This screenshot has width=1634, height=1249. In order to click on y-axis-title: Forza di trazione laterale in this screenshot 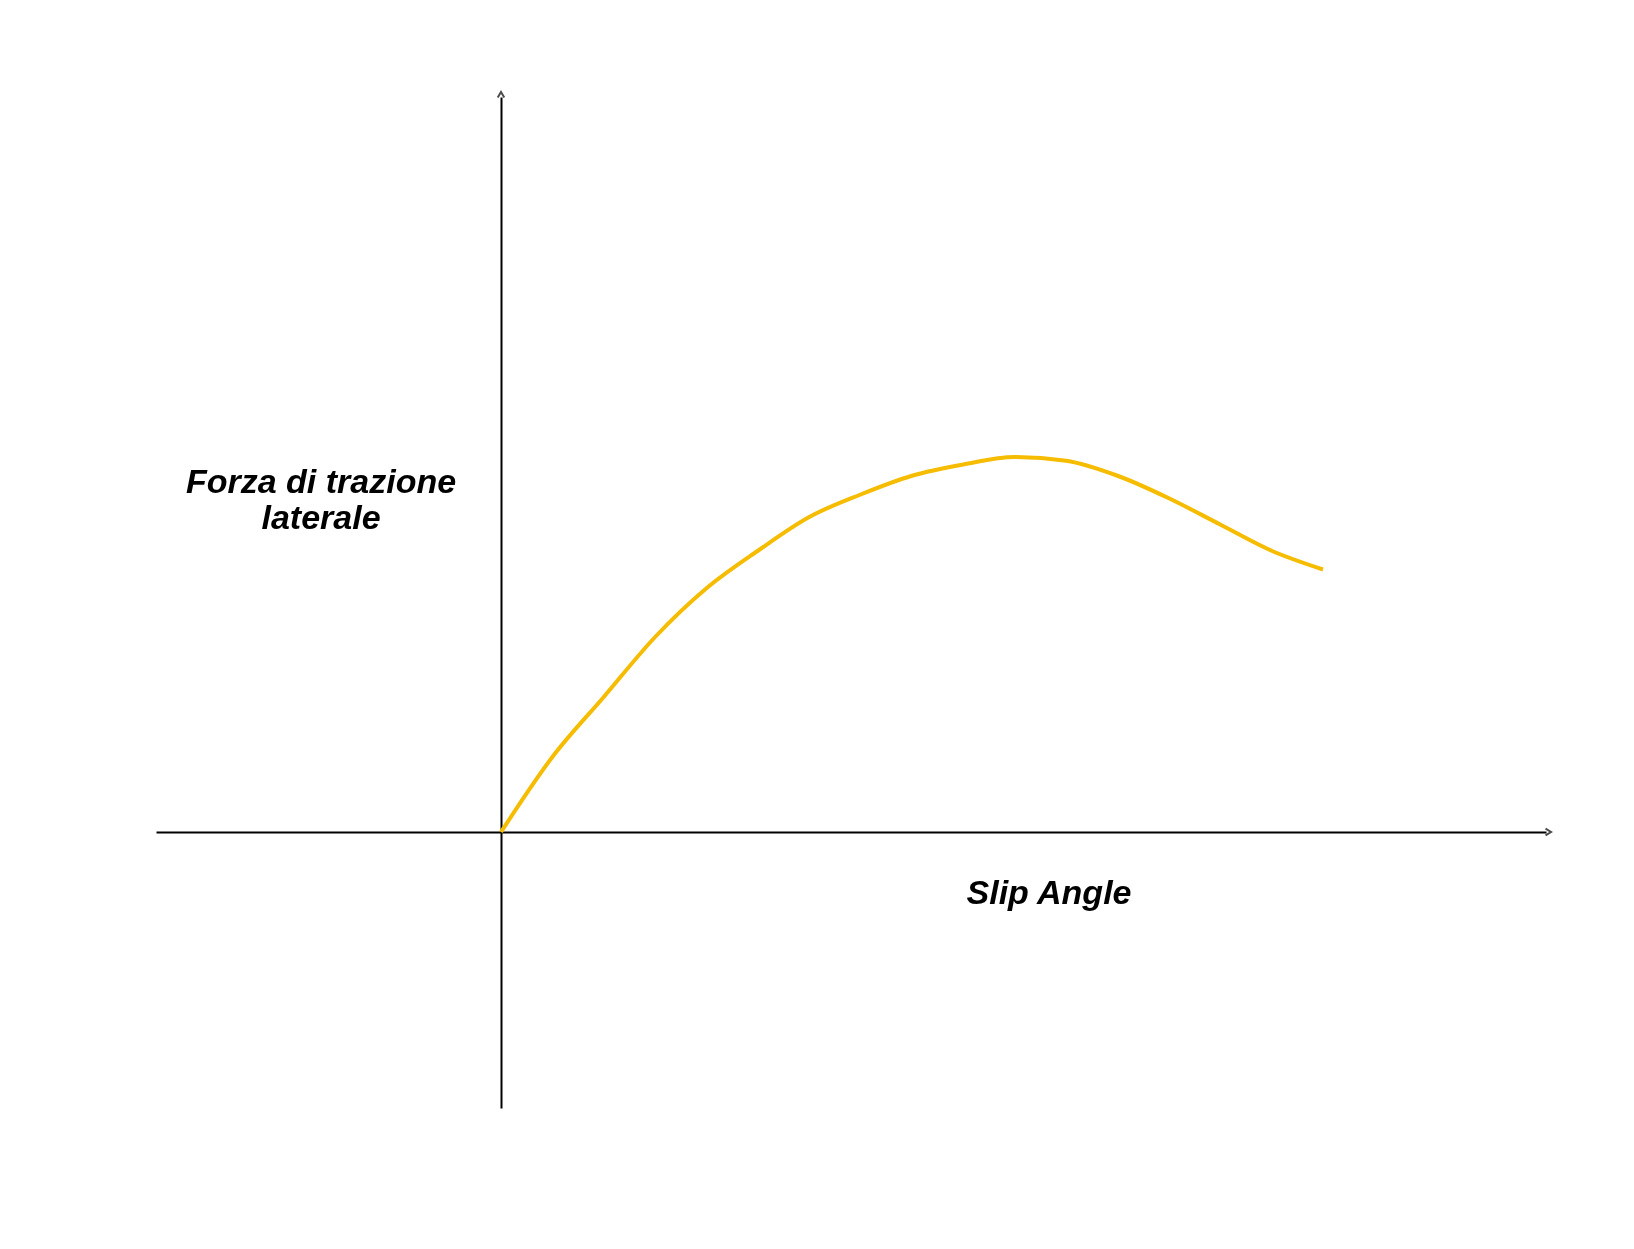, I will do `click(321, 499)`.